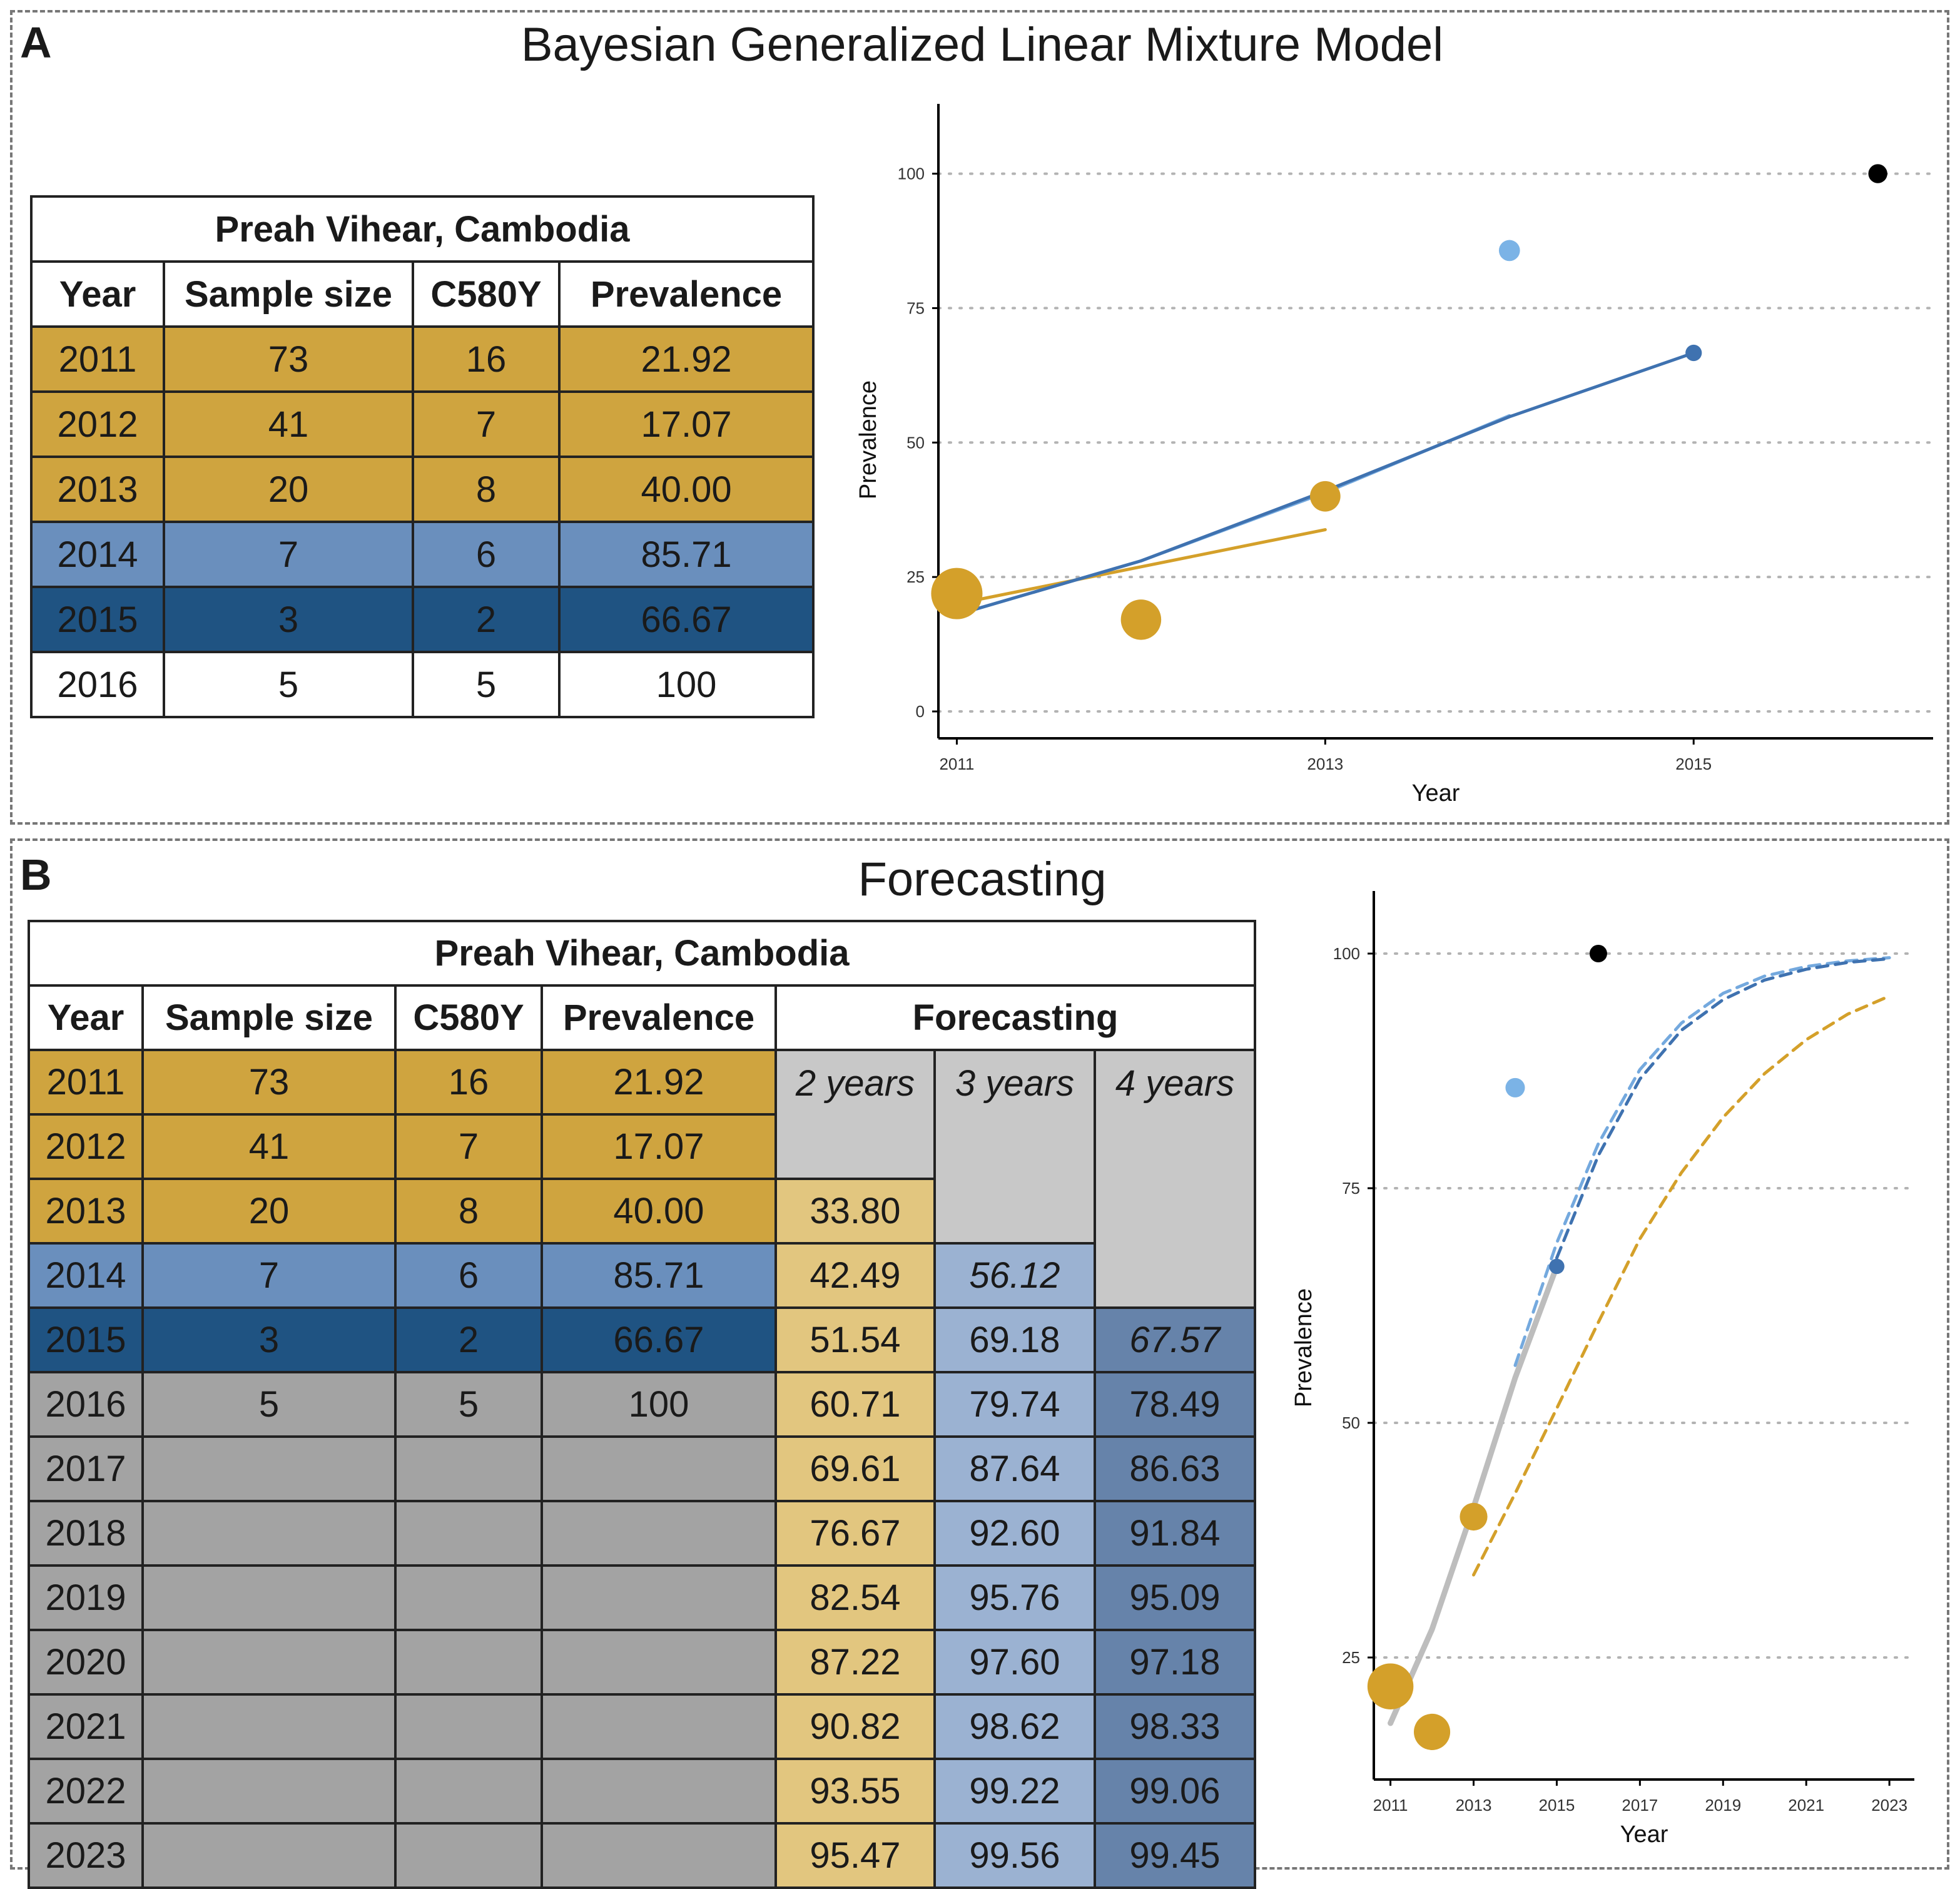  What do you see at coordinates (1693, 764) in the screenshot?
I see `x-tick-label: 2015` at bounding box center [1693, 764].